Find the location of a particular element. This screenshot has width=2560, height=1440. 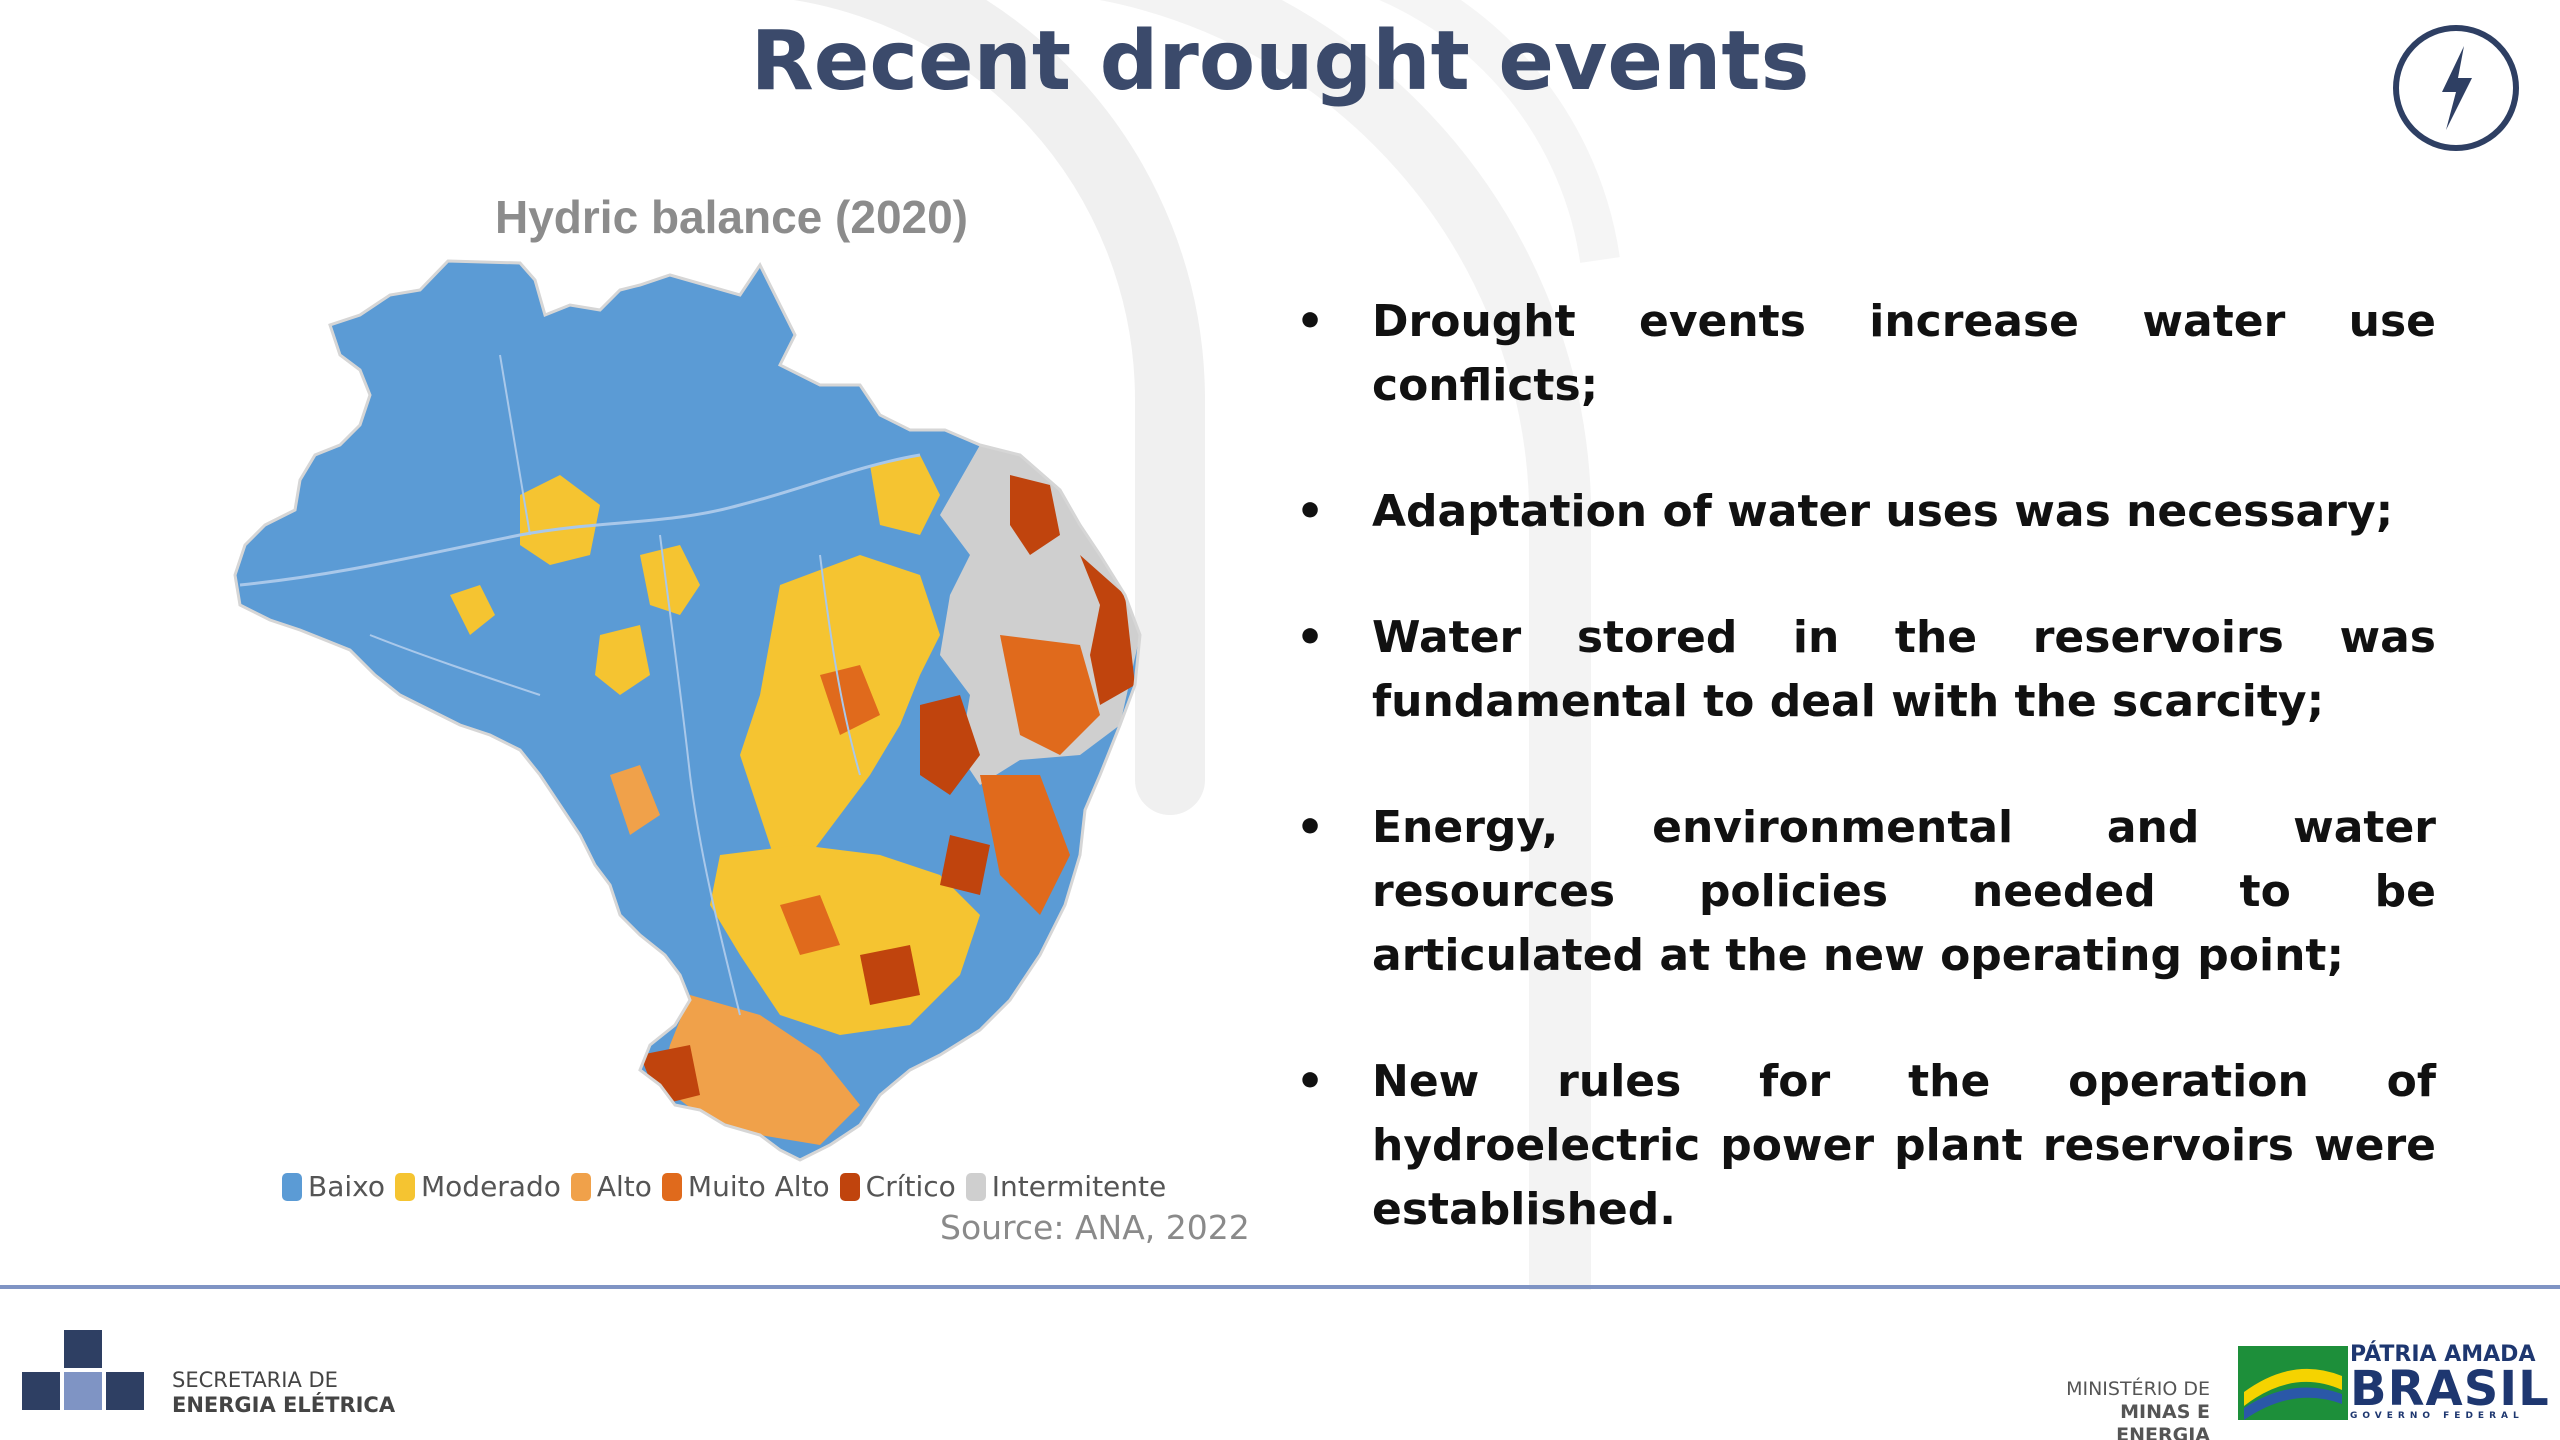

legend-label: Intermitente is located at coordinates (1079, 1186).